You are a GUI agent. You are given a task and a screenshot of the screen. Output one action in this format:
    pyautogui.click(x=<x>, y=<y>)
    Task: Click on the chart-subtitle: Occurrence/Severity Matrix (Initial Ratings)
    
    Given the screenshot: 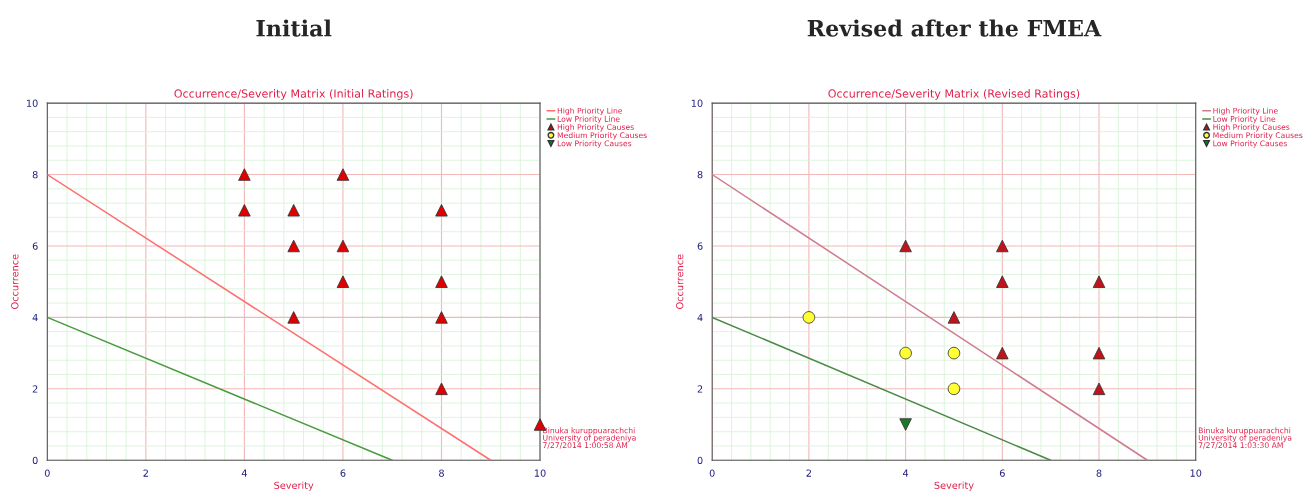 What is the action you would take?
    pyautogui.click(x=293, y=94)
    